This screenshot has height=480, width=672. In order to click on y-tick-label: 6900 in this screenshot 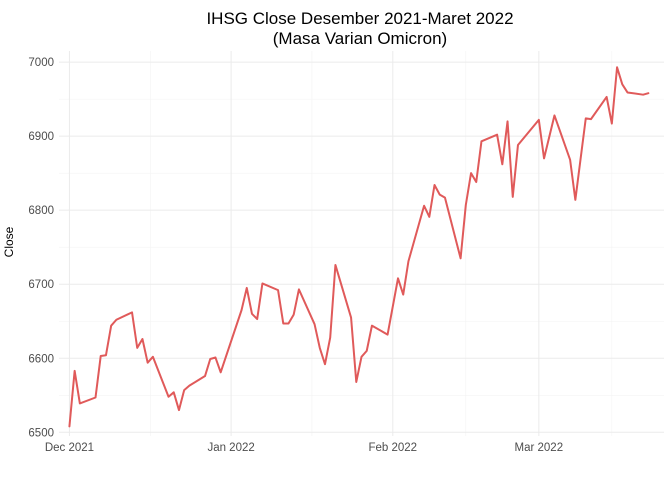, I will do `click(41, 137)`.